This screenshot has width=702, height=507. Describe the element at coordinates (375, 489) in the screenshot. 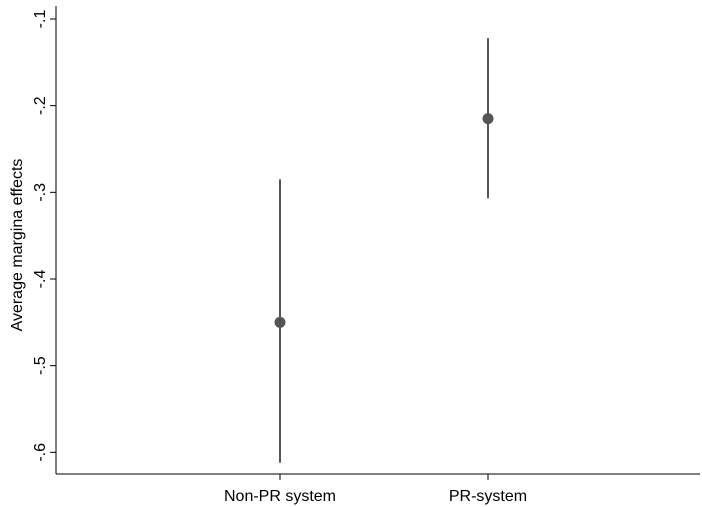

I see `x-axis-ticks: Non-PR system PR-system` at that location.